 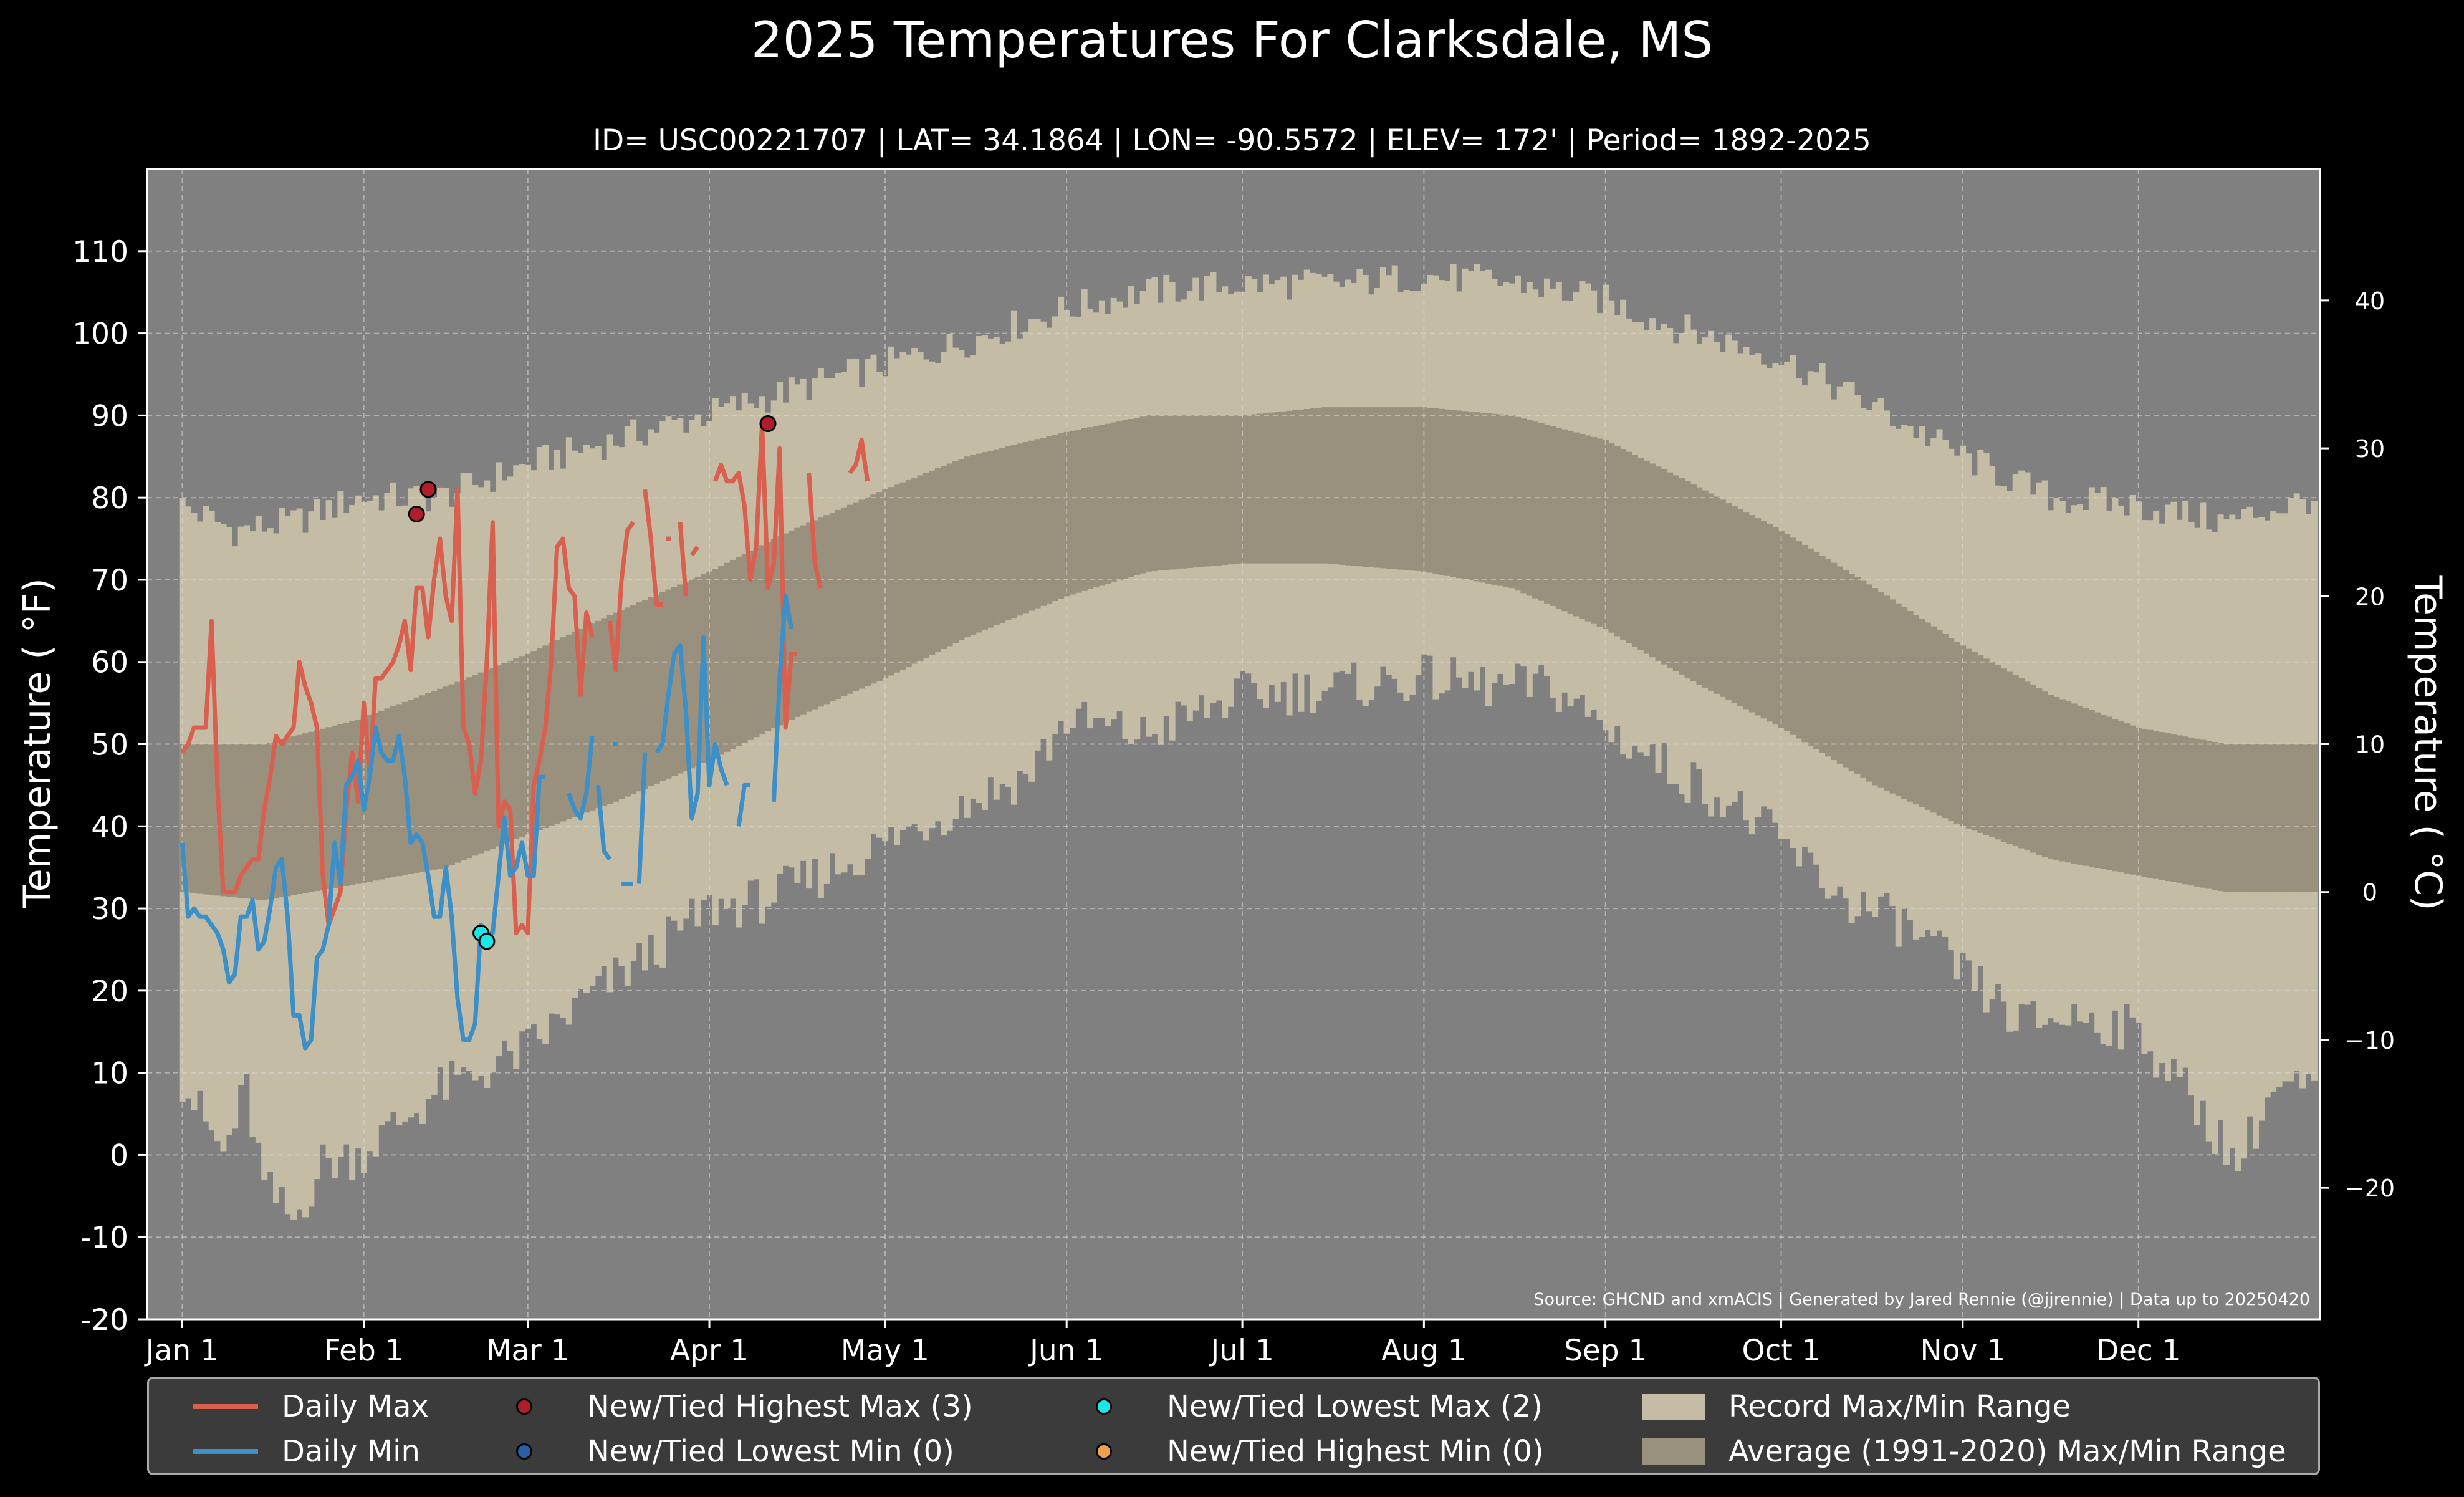 I want to click on y-tick-label: 10, so click(x=109, y=1074).